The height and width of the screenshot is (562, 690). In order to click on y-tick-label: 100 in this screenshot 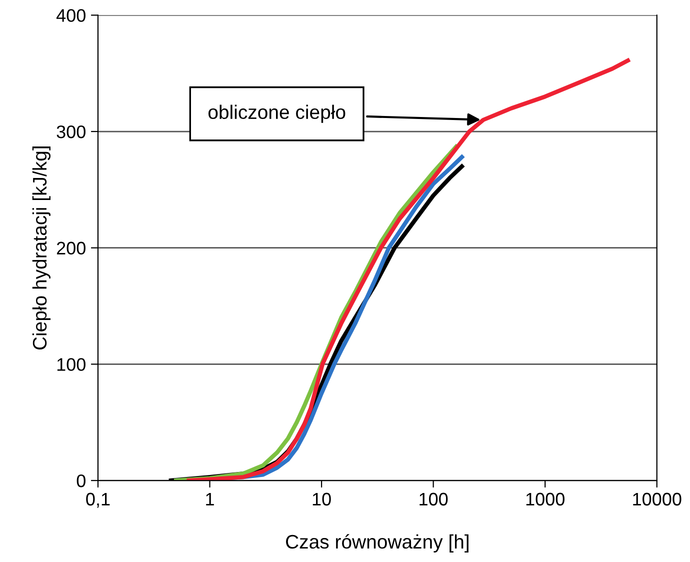, I will do `click(71, 364)`.